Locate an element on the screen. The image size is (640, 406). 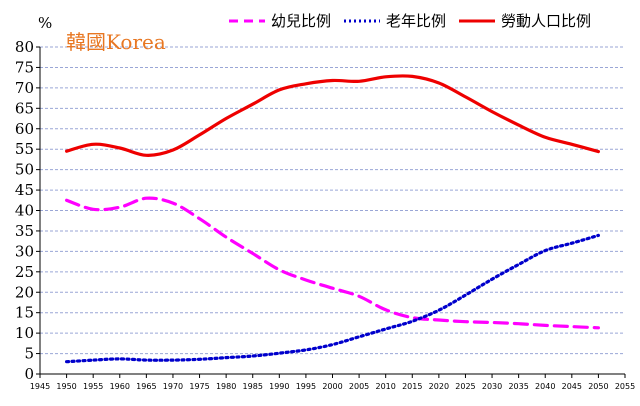
y-tick-label: 50 is located at coordinates (24, 170).